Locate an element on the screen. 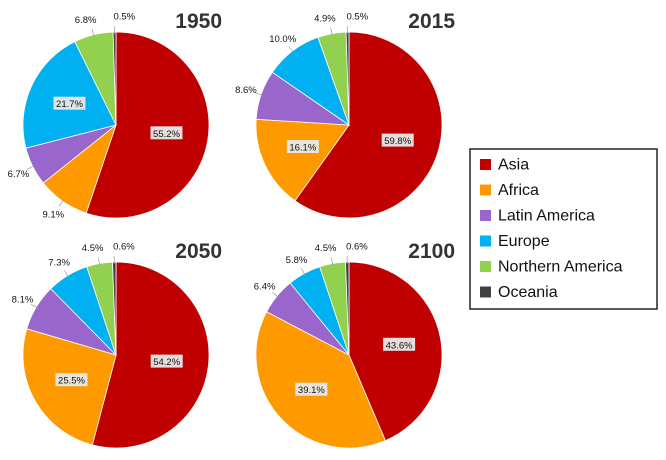 This screenshot has width=666, height=460. slice-asia-2015 is located at coordinates (368, 125).